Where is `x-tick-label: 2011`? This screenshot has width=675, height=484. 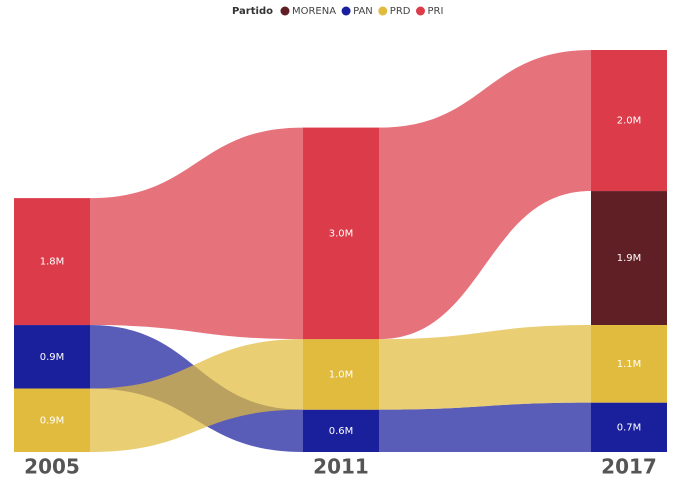 x-tick-label: 2011 is located at coordinates (341, 467).